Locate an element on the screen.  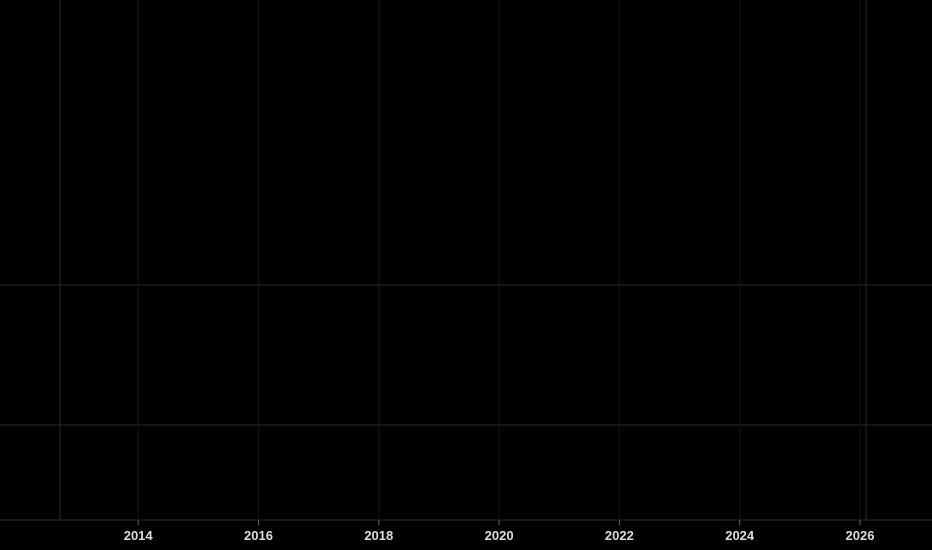
x-tick-label: 2026 is located at coordinates (860, 535).